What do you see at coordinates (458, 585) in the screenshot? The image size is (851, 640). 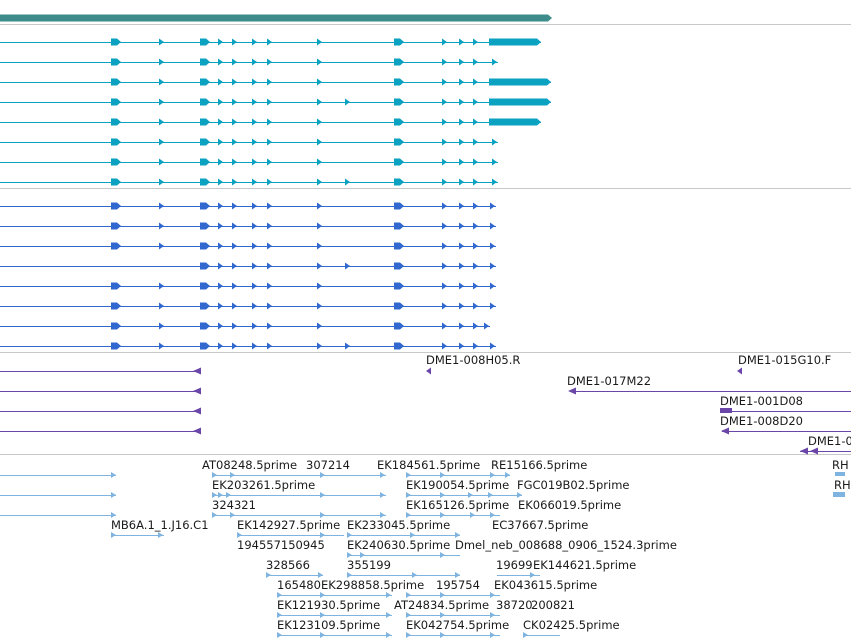 I see `est-label: 195754` at bounding box center [458, 585].